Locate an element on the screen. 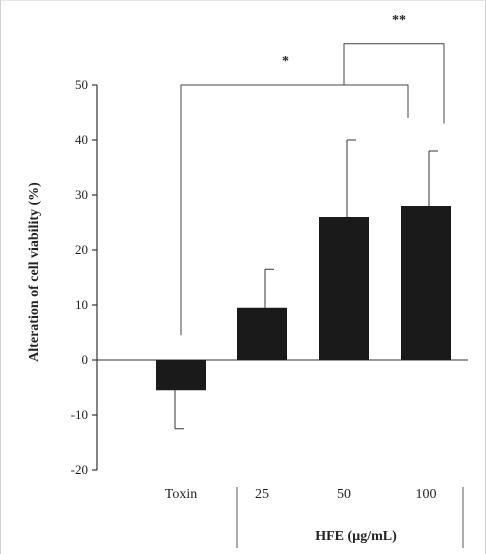 Image resolution: width=486 pixels, height=554 pixels. y-axis-title: Alteration of cell viability (%) is located at coordinates (34, 272).